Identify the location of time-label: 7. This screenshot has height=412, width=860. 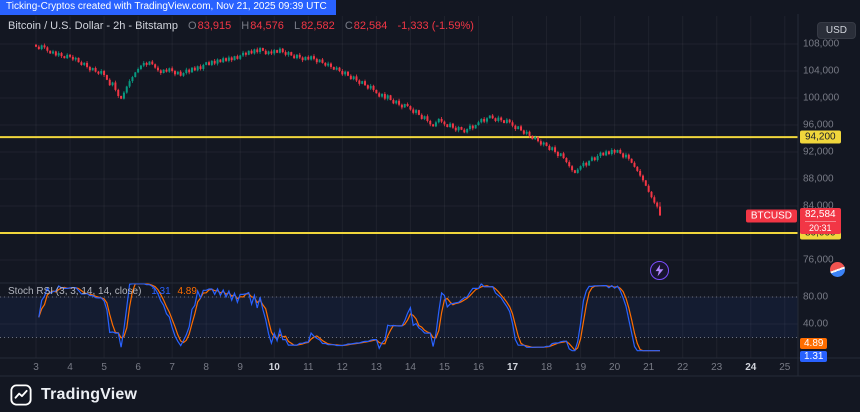
(172, 367).